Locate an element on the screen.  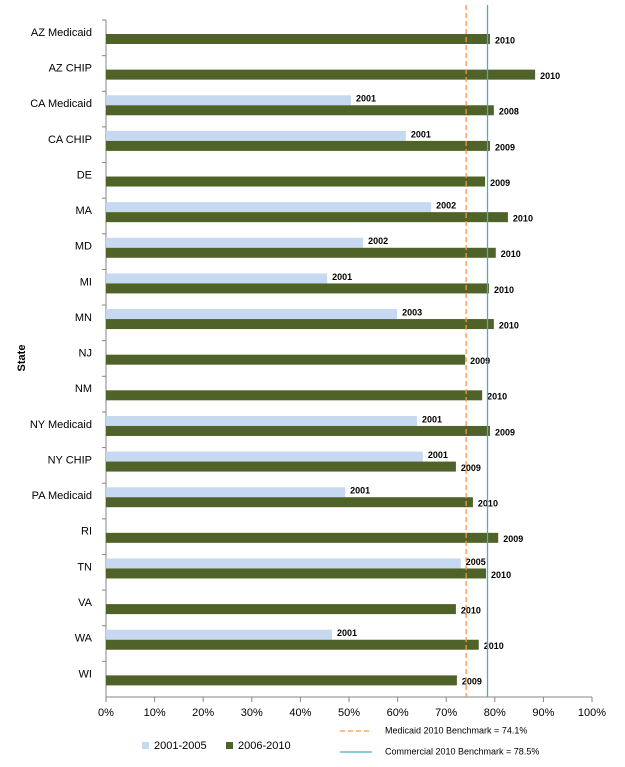
x-tick-label: 50% is located at coordinates (349, 713).